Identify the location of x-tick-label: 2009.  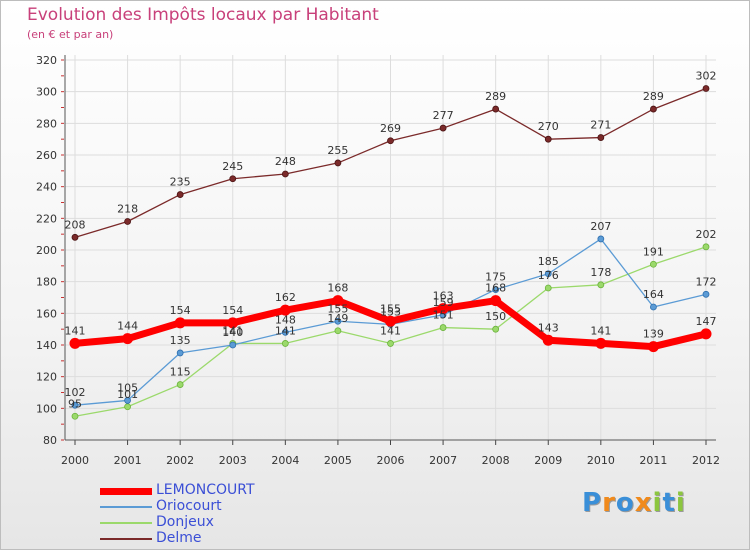
(548, 460).